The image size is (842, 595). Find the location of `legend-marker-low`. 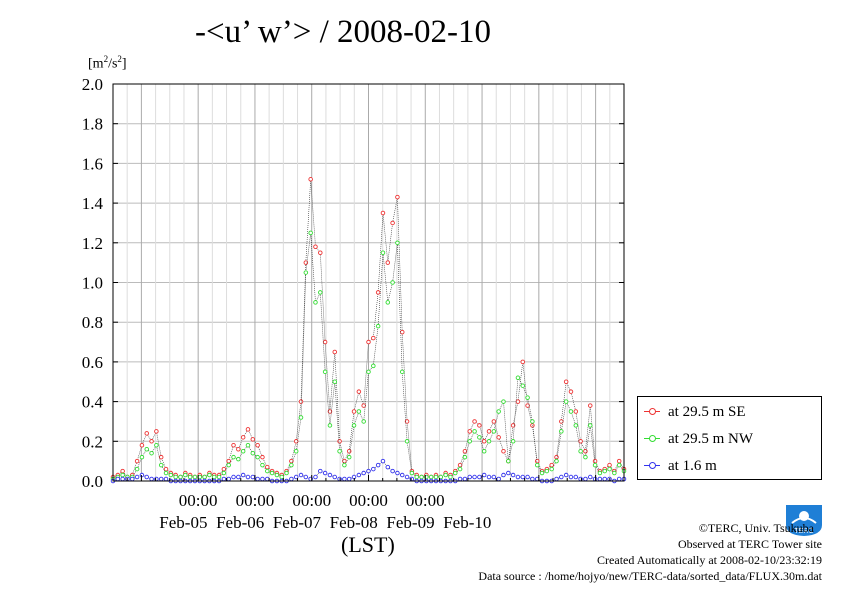

legend-marker-low is located at coordinates (652, 466).